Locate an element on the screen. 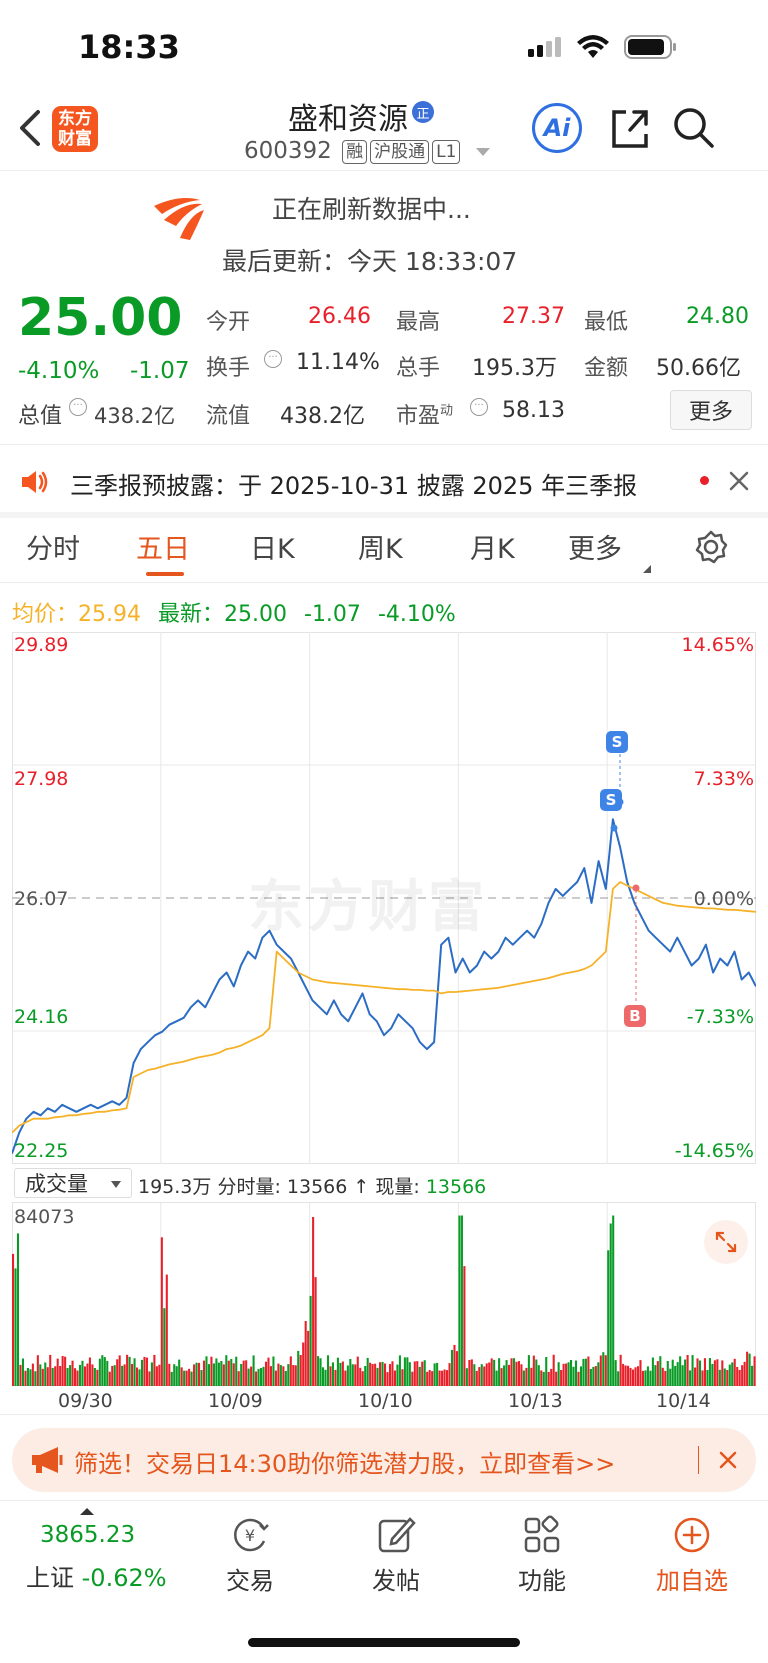 The height and width of the screenshot is (1663, 768). tab-more: 更多 is located at coordinates (595, 549).